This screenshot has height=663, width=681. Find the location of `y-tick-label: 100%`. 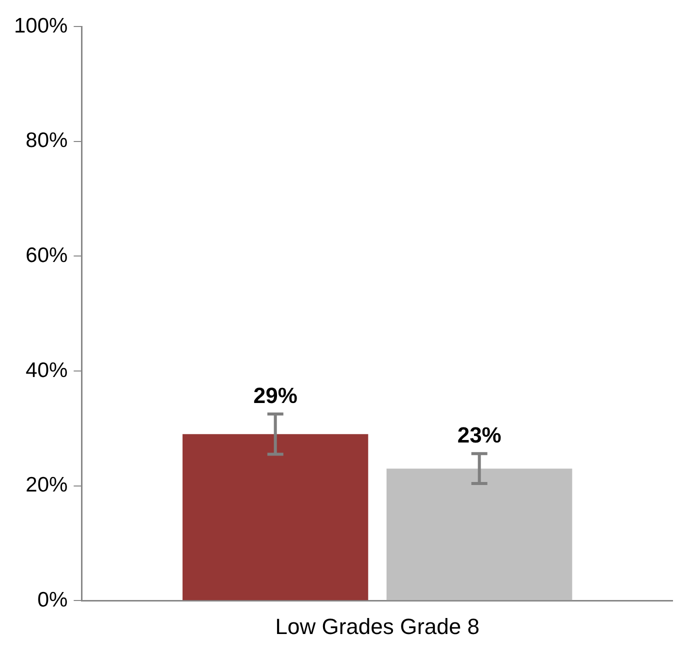

y-tick-label: 100% is located at coordinates (41, 26).